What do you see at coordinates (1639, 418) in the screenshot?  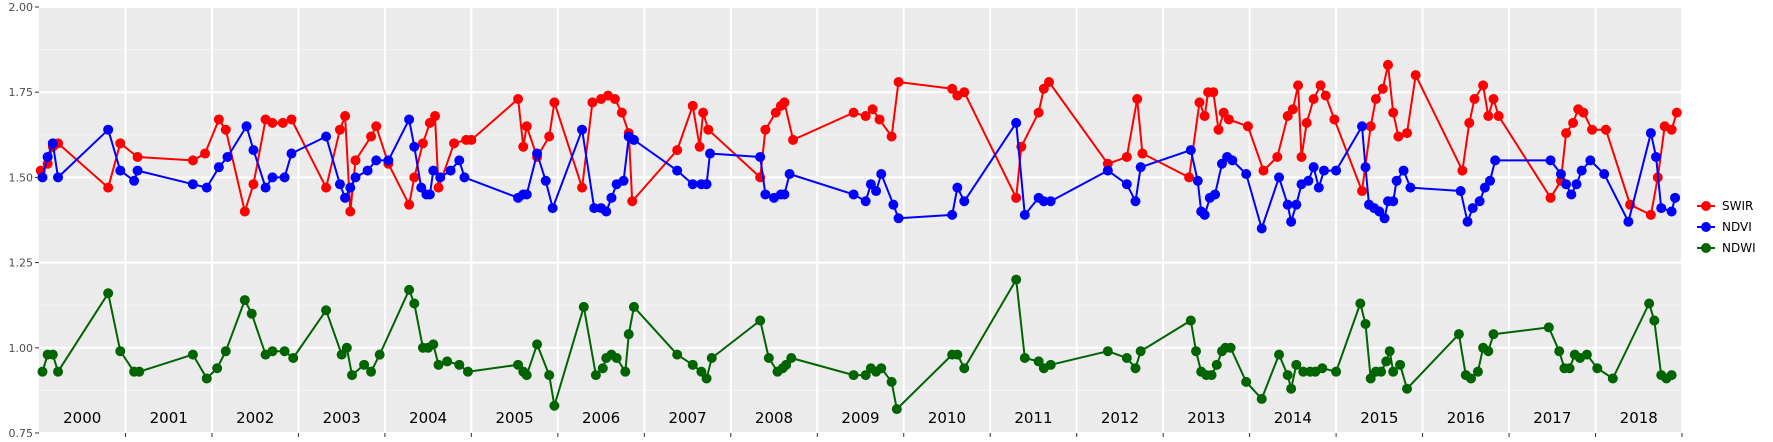 I see `year-label: 2018` at bounding box center [1639, 418].